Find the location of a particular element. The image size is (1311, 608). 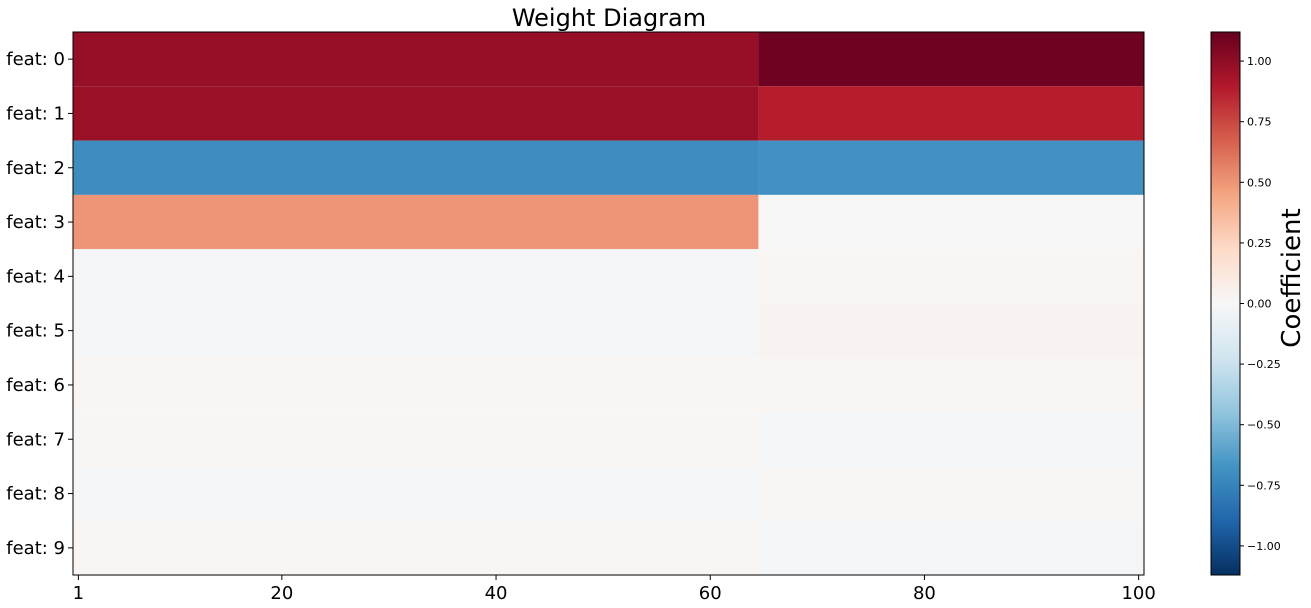

y-tick-label: feat: 8 is located at coordinates (35, 494).